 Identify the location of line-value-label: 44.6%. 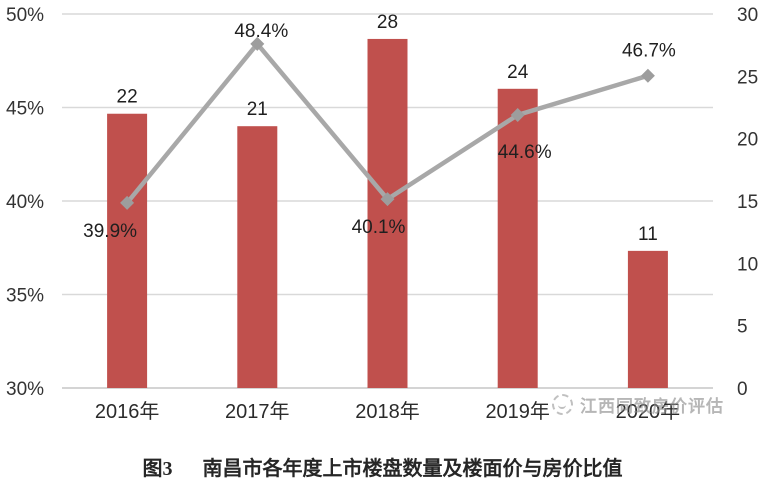
(525, 152).